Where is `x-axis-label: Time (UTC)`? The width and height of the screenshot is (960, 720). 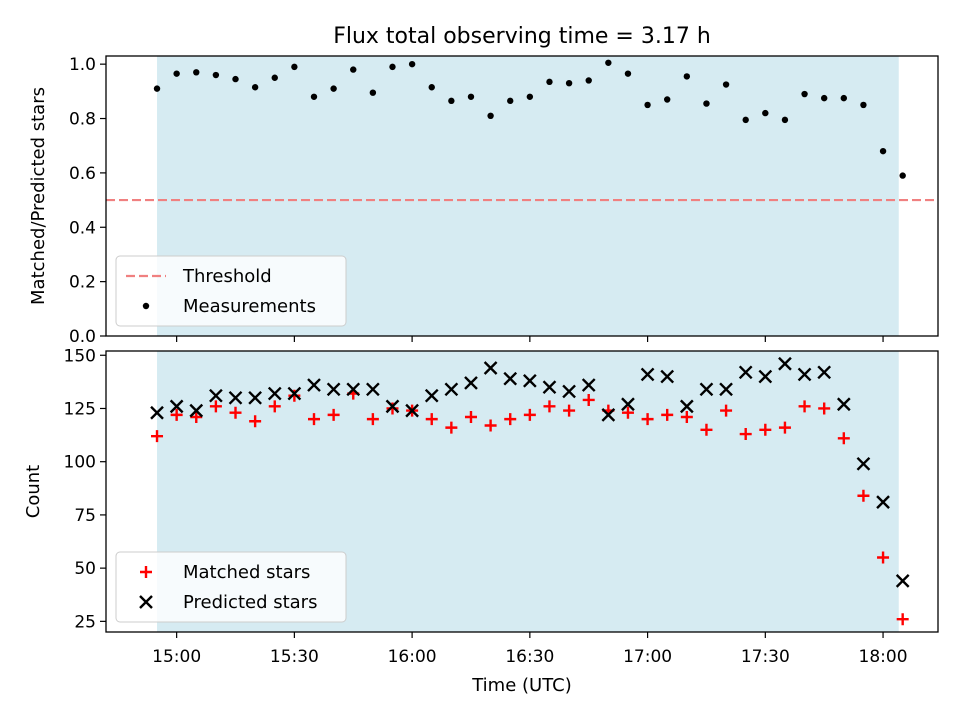
x-axis-label: Time (UTC) is located at coordinates (521, 685).